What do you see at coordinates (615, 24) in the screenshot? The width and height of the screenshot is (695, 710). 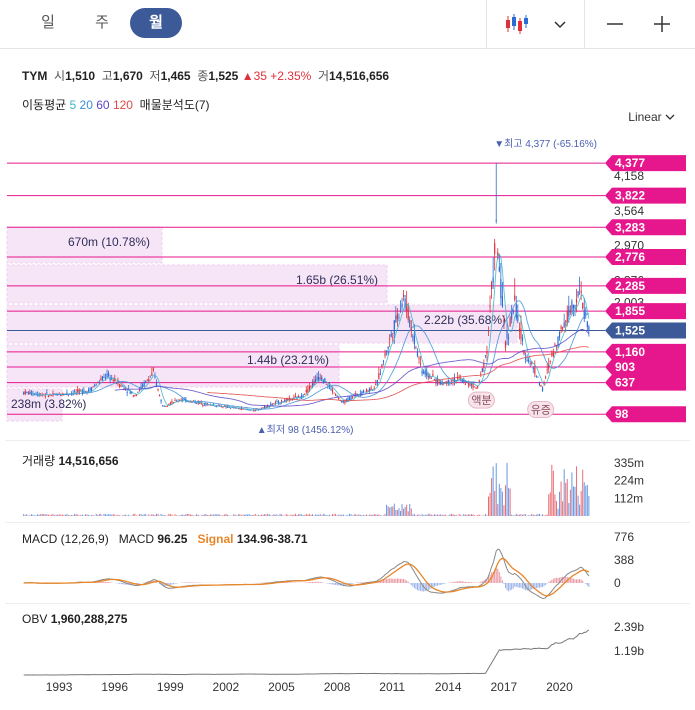 I see `zoom-out-icon` at bounding box center [615, 24].